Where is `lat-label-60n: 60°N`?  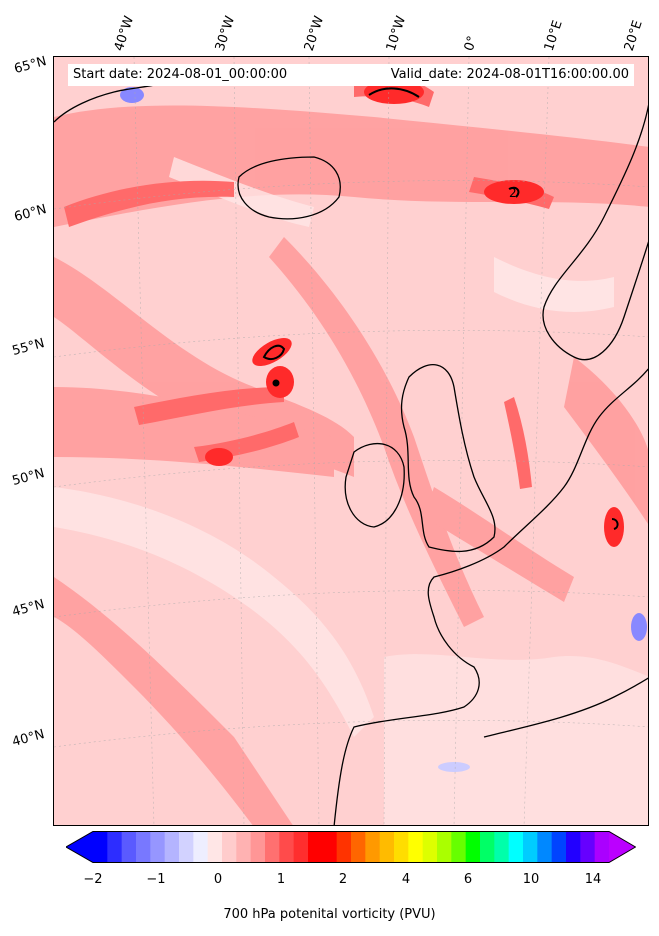
lat-label-60n: 60°N is located at coordinates (30, 213).